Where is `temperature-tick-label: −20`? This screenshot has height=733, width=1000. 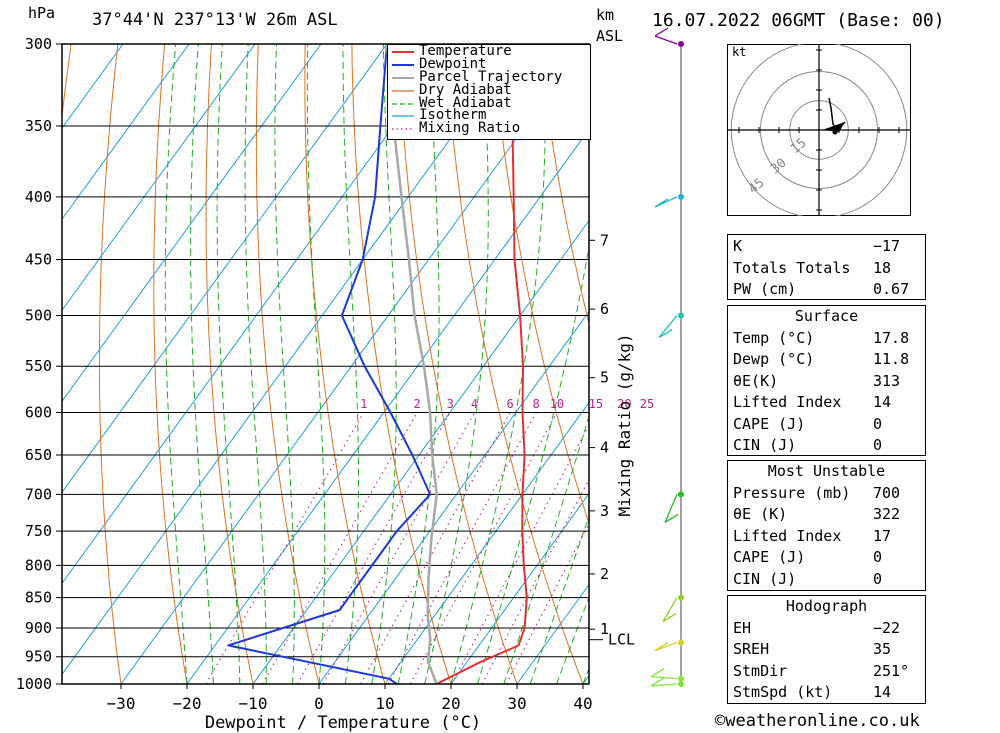 temperature-tick-label: −20 is located at coordinates (187, 703).